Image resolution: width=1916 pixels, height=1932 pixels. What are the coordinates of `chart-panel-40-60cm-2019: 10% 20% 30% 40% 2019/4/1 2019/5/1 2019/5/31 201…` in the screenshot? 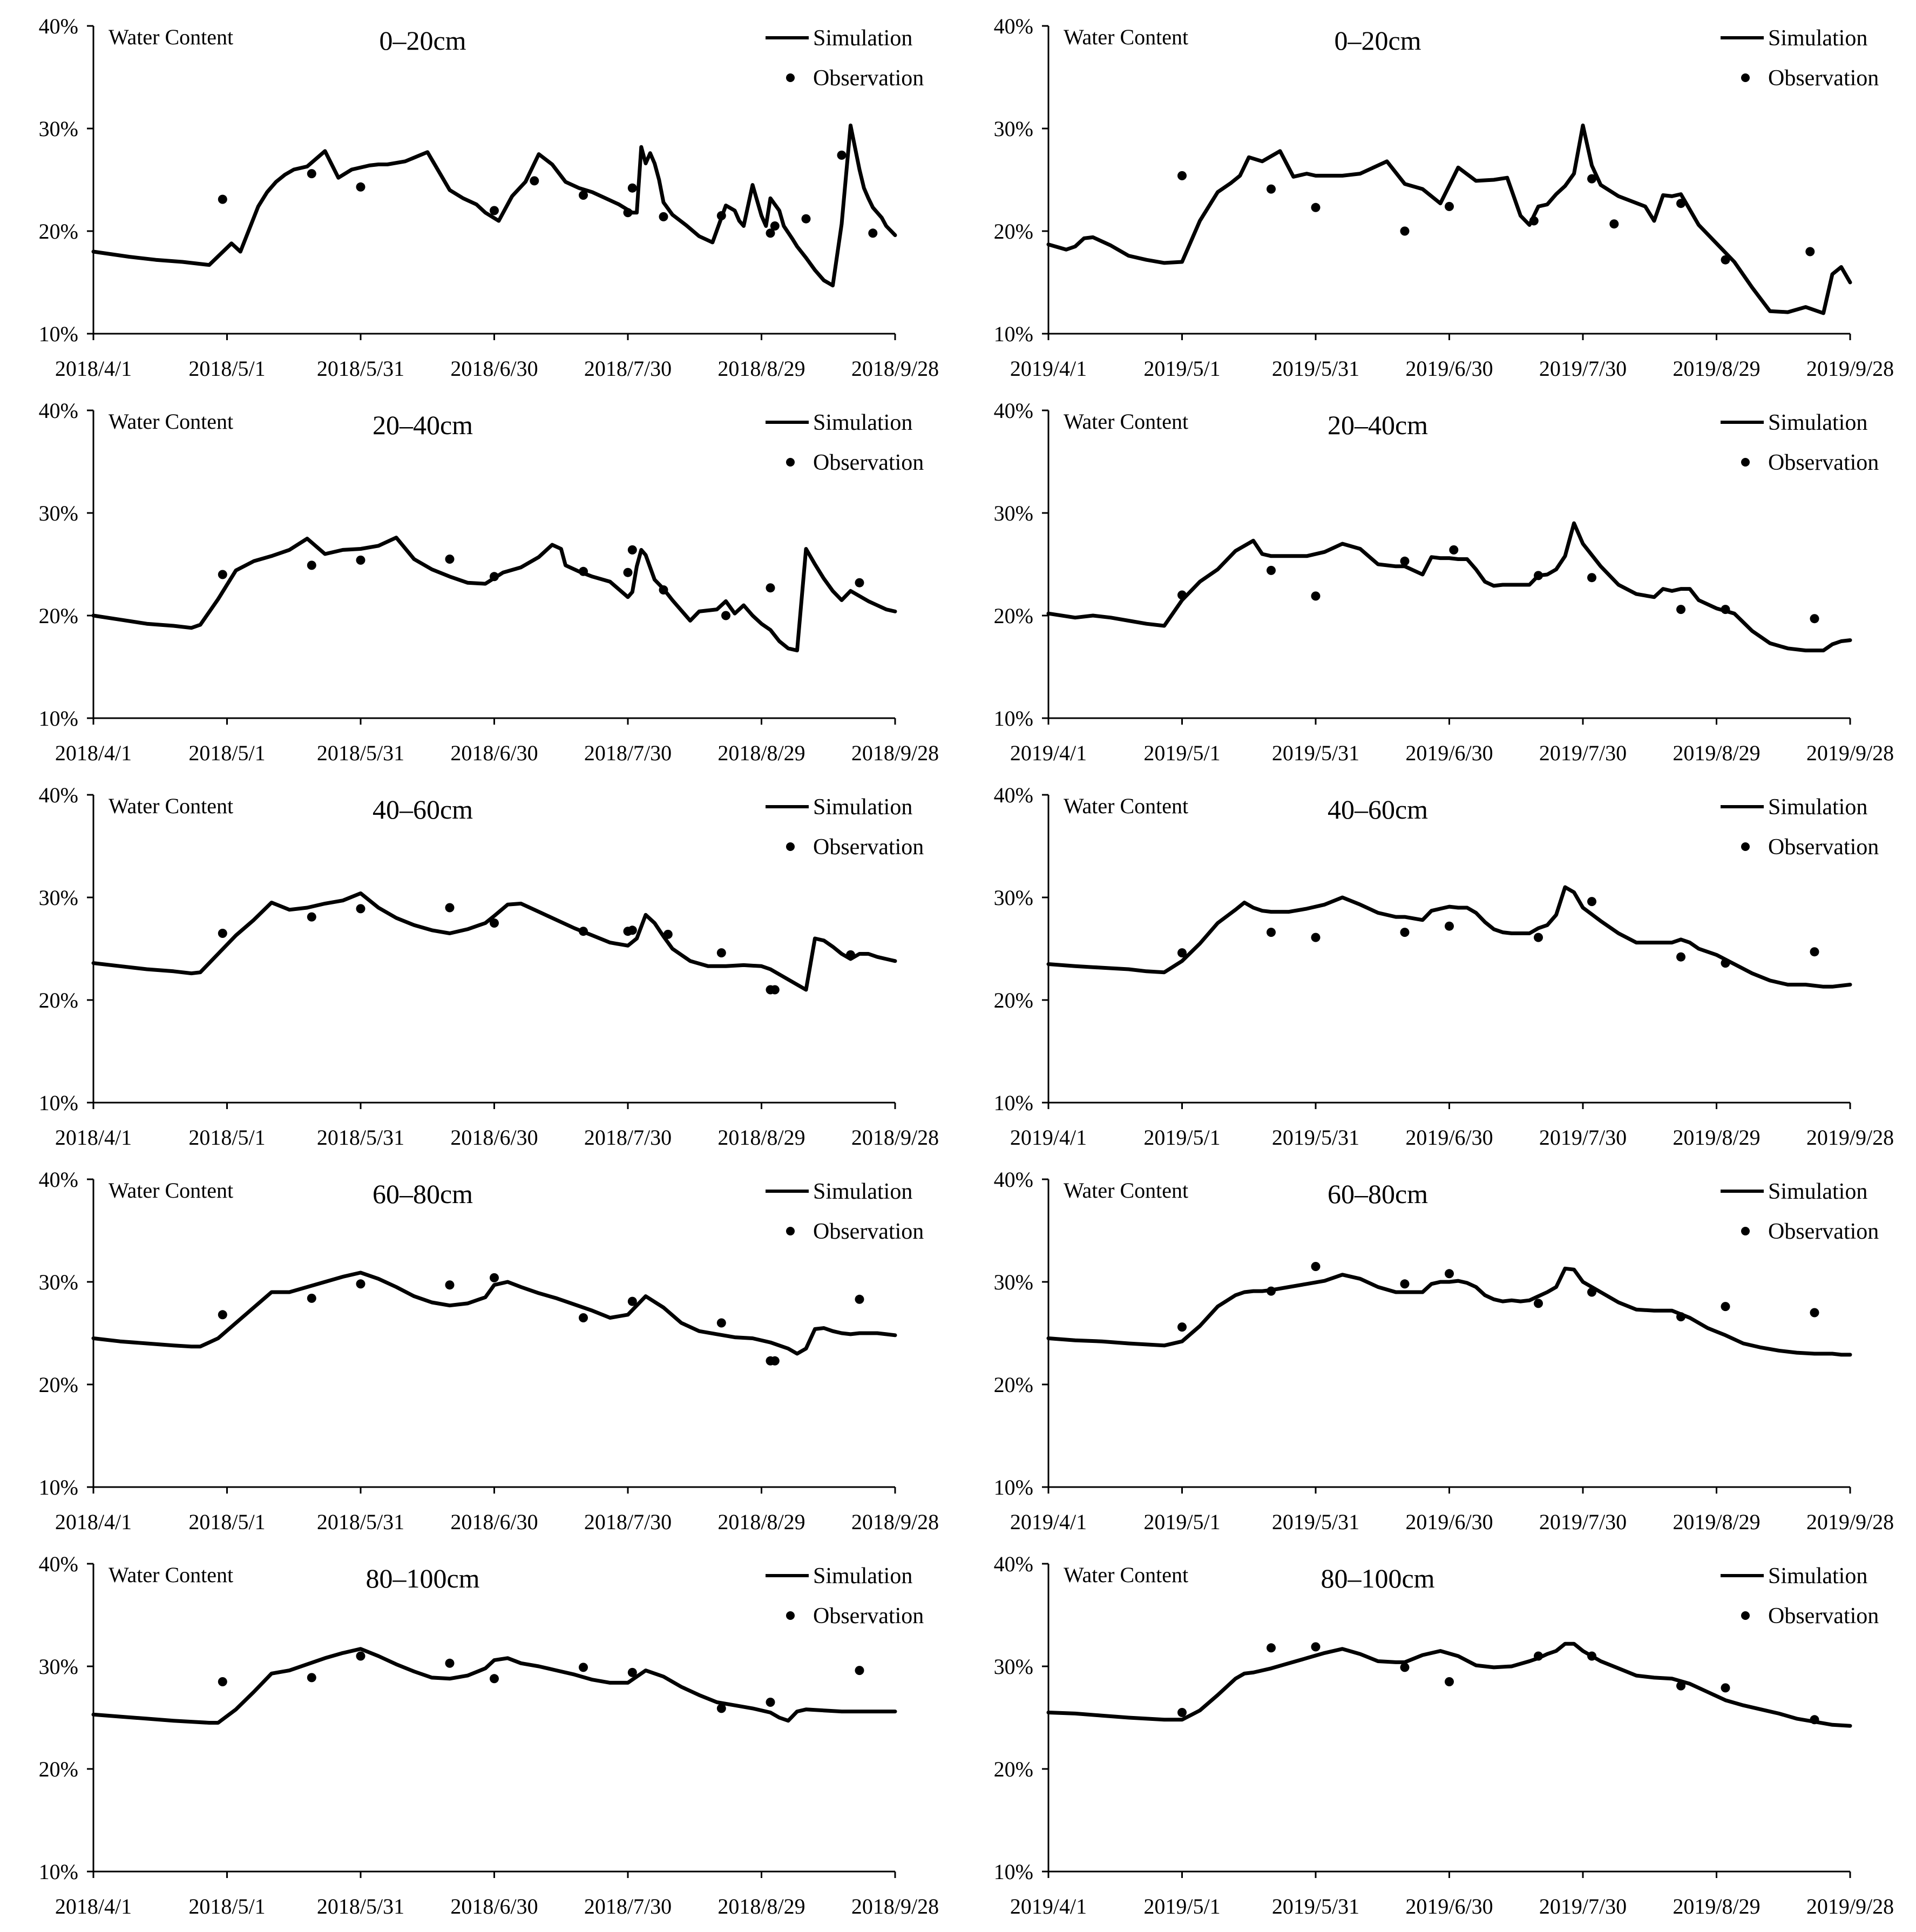 It's located at (1444, 967).